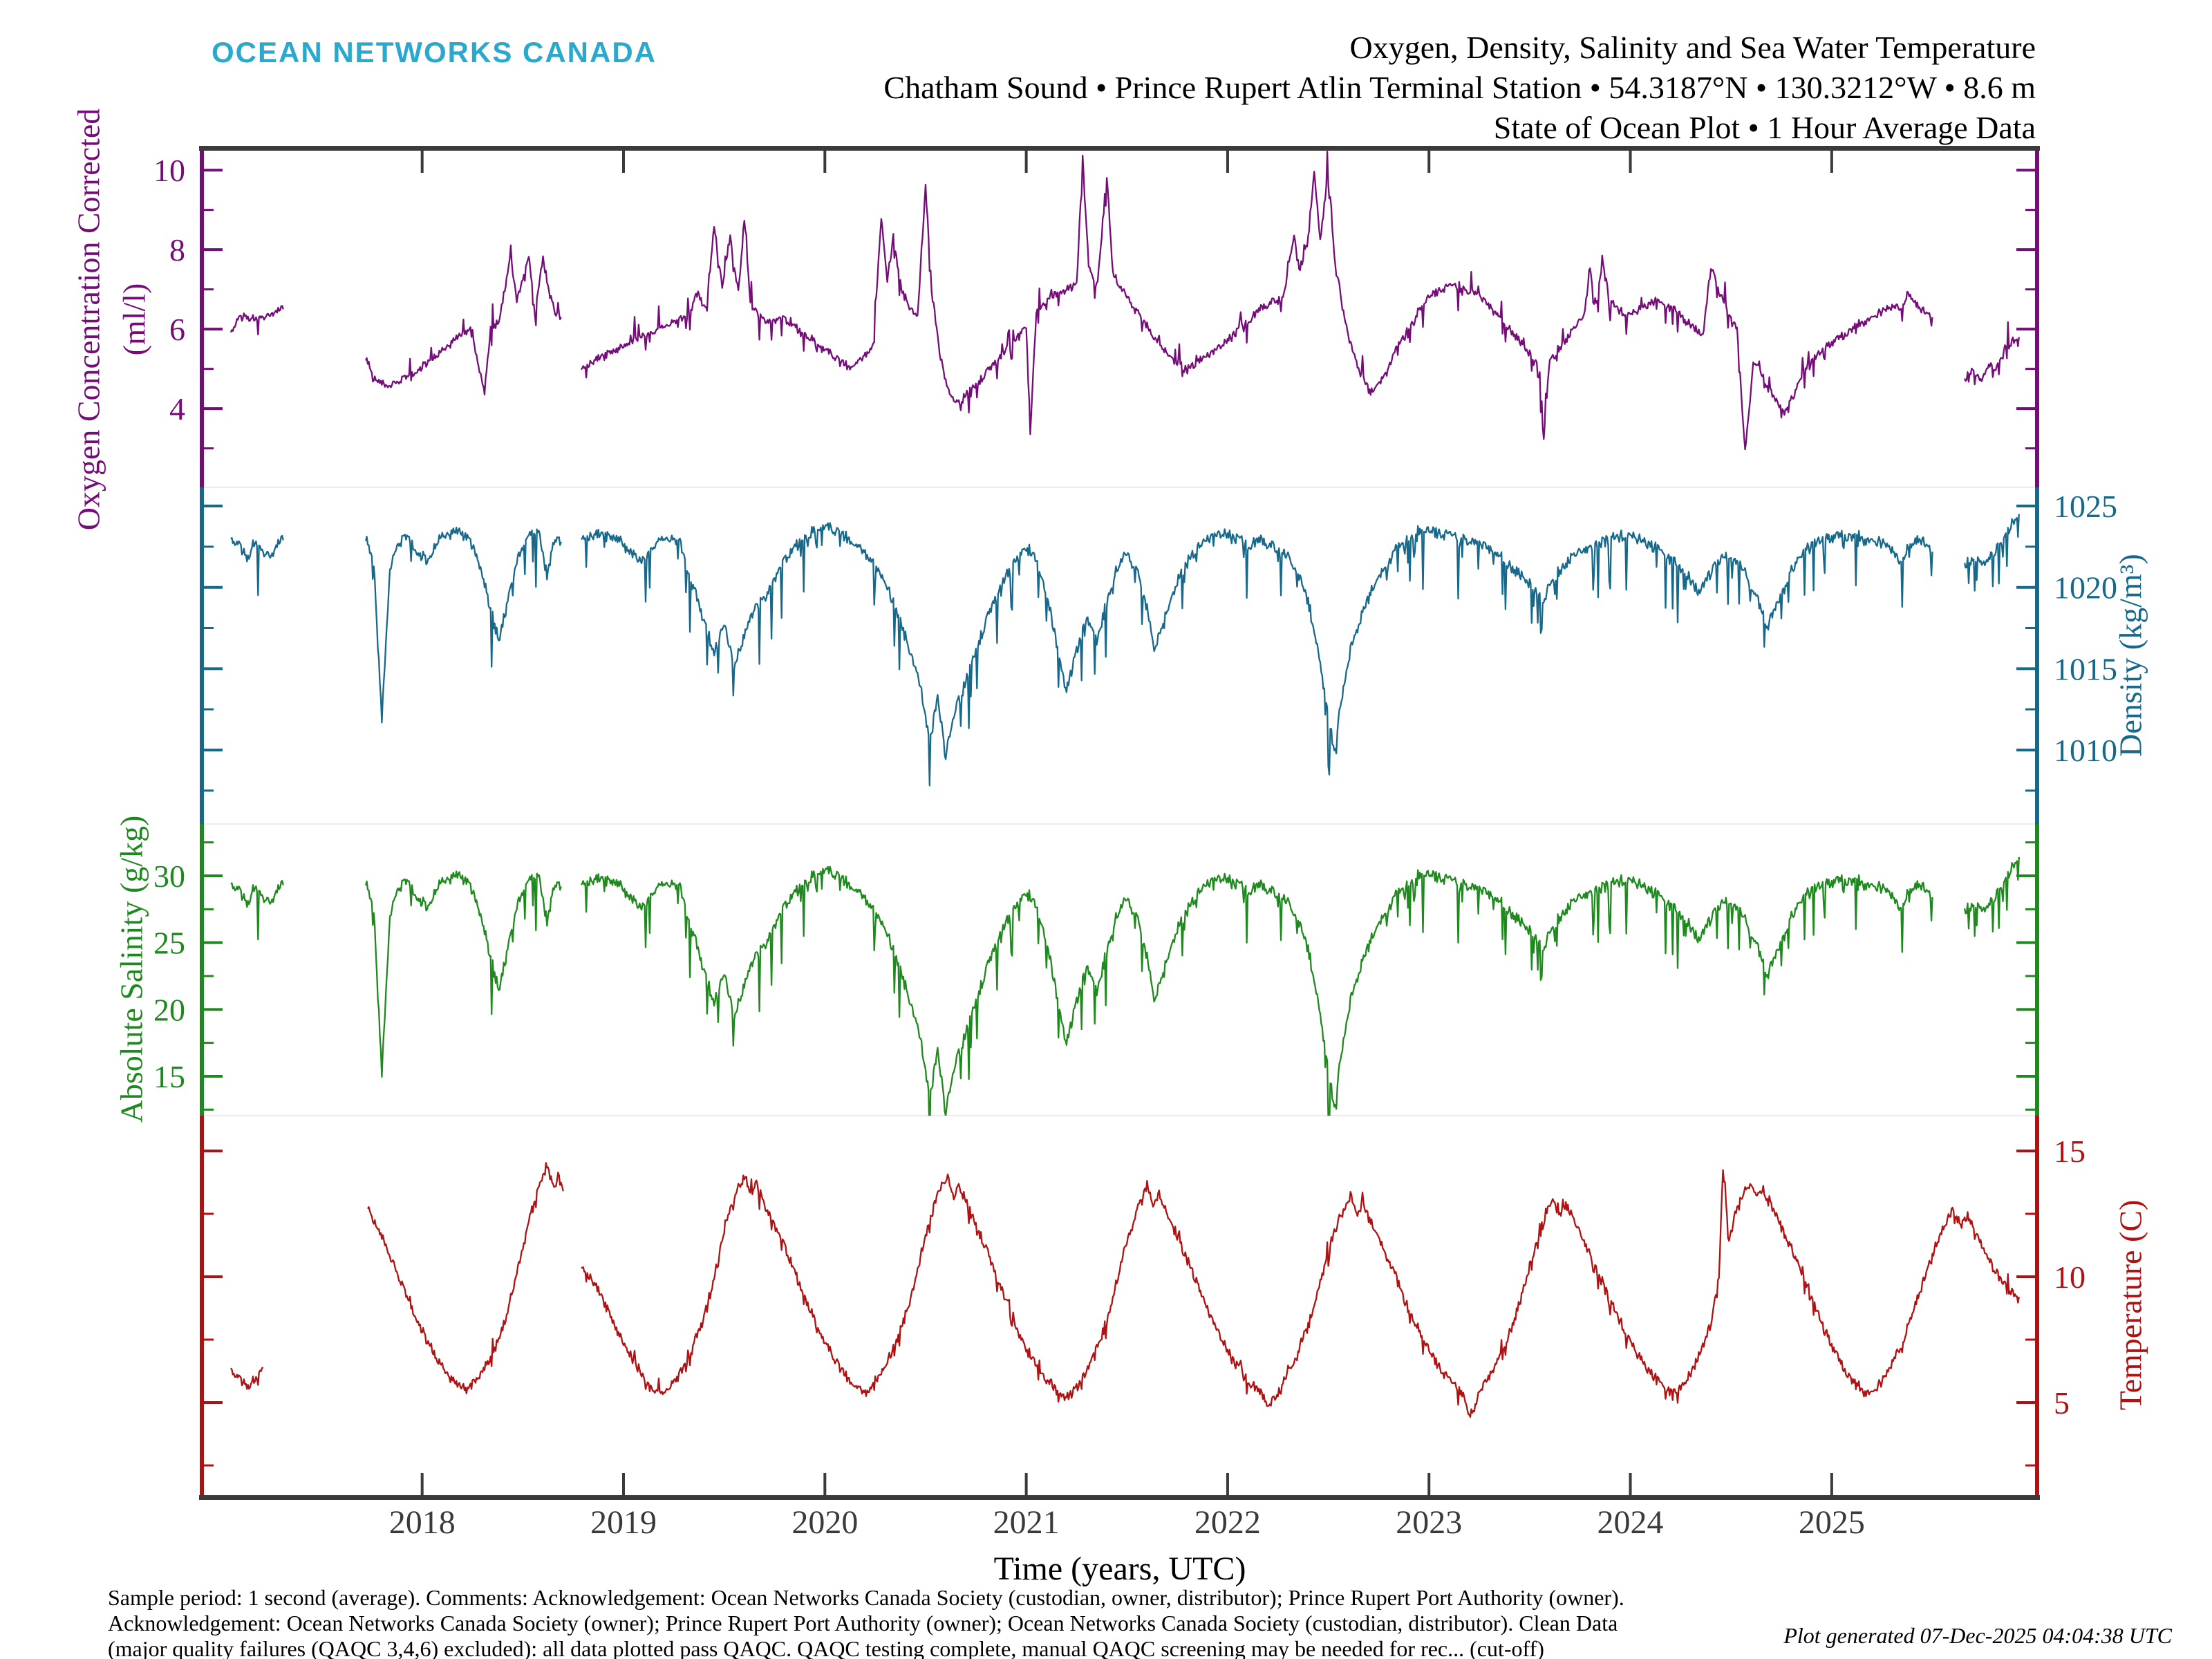  Describe the element at coordinates (169, 170) in the screenshot. I see `oxygen-tick-label-10: 10` at that location.